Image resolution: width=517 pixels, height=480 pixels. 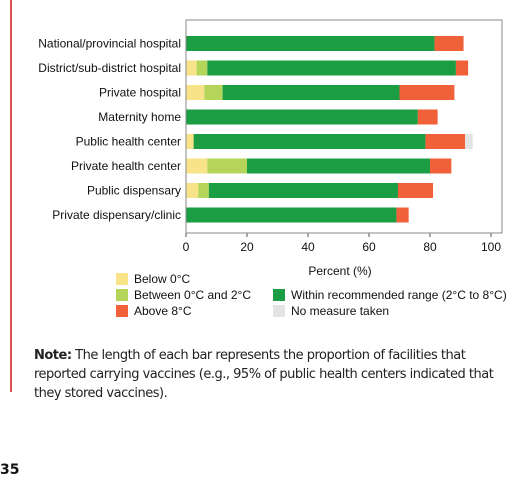 I want to click on x-tick-label: 100, so click(x=491, y=247).